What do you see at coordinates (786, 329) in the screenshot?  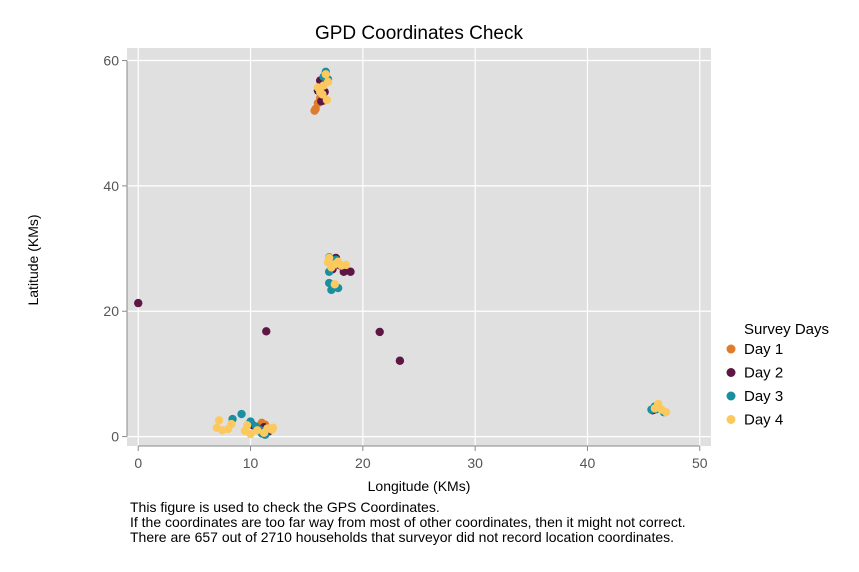 I see `legend-title: Survey Days` at bounding box center [786, 329].